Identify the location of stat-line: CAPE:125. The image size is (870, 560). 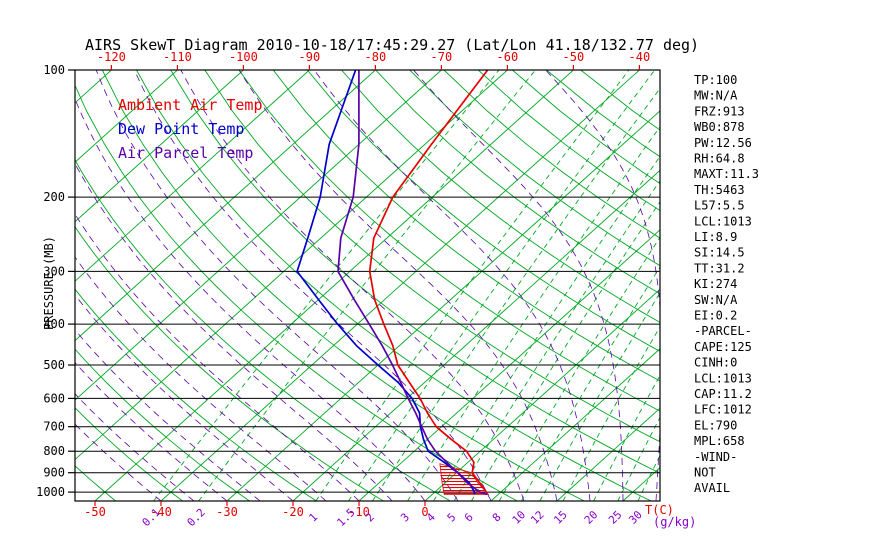
(723, 347).